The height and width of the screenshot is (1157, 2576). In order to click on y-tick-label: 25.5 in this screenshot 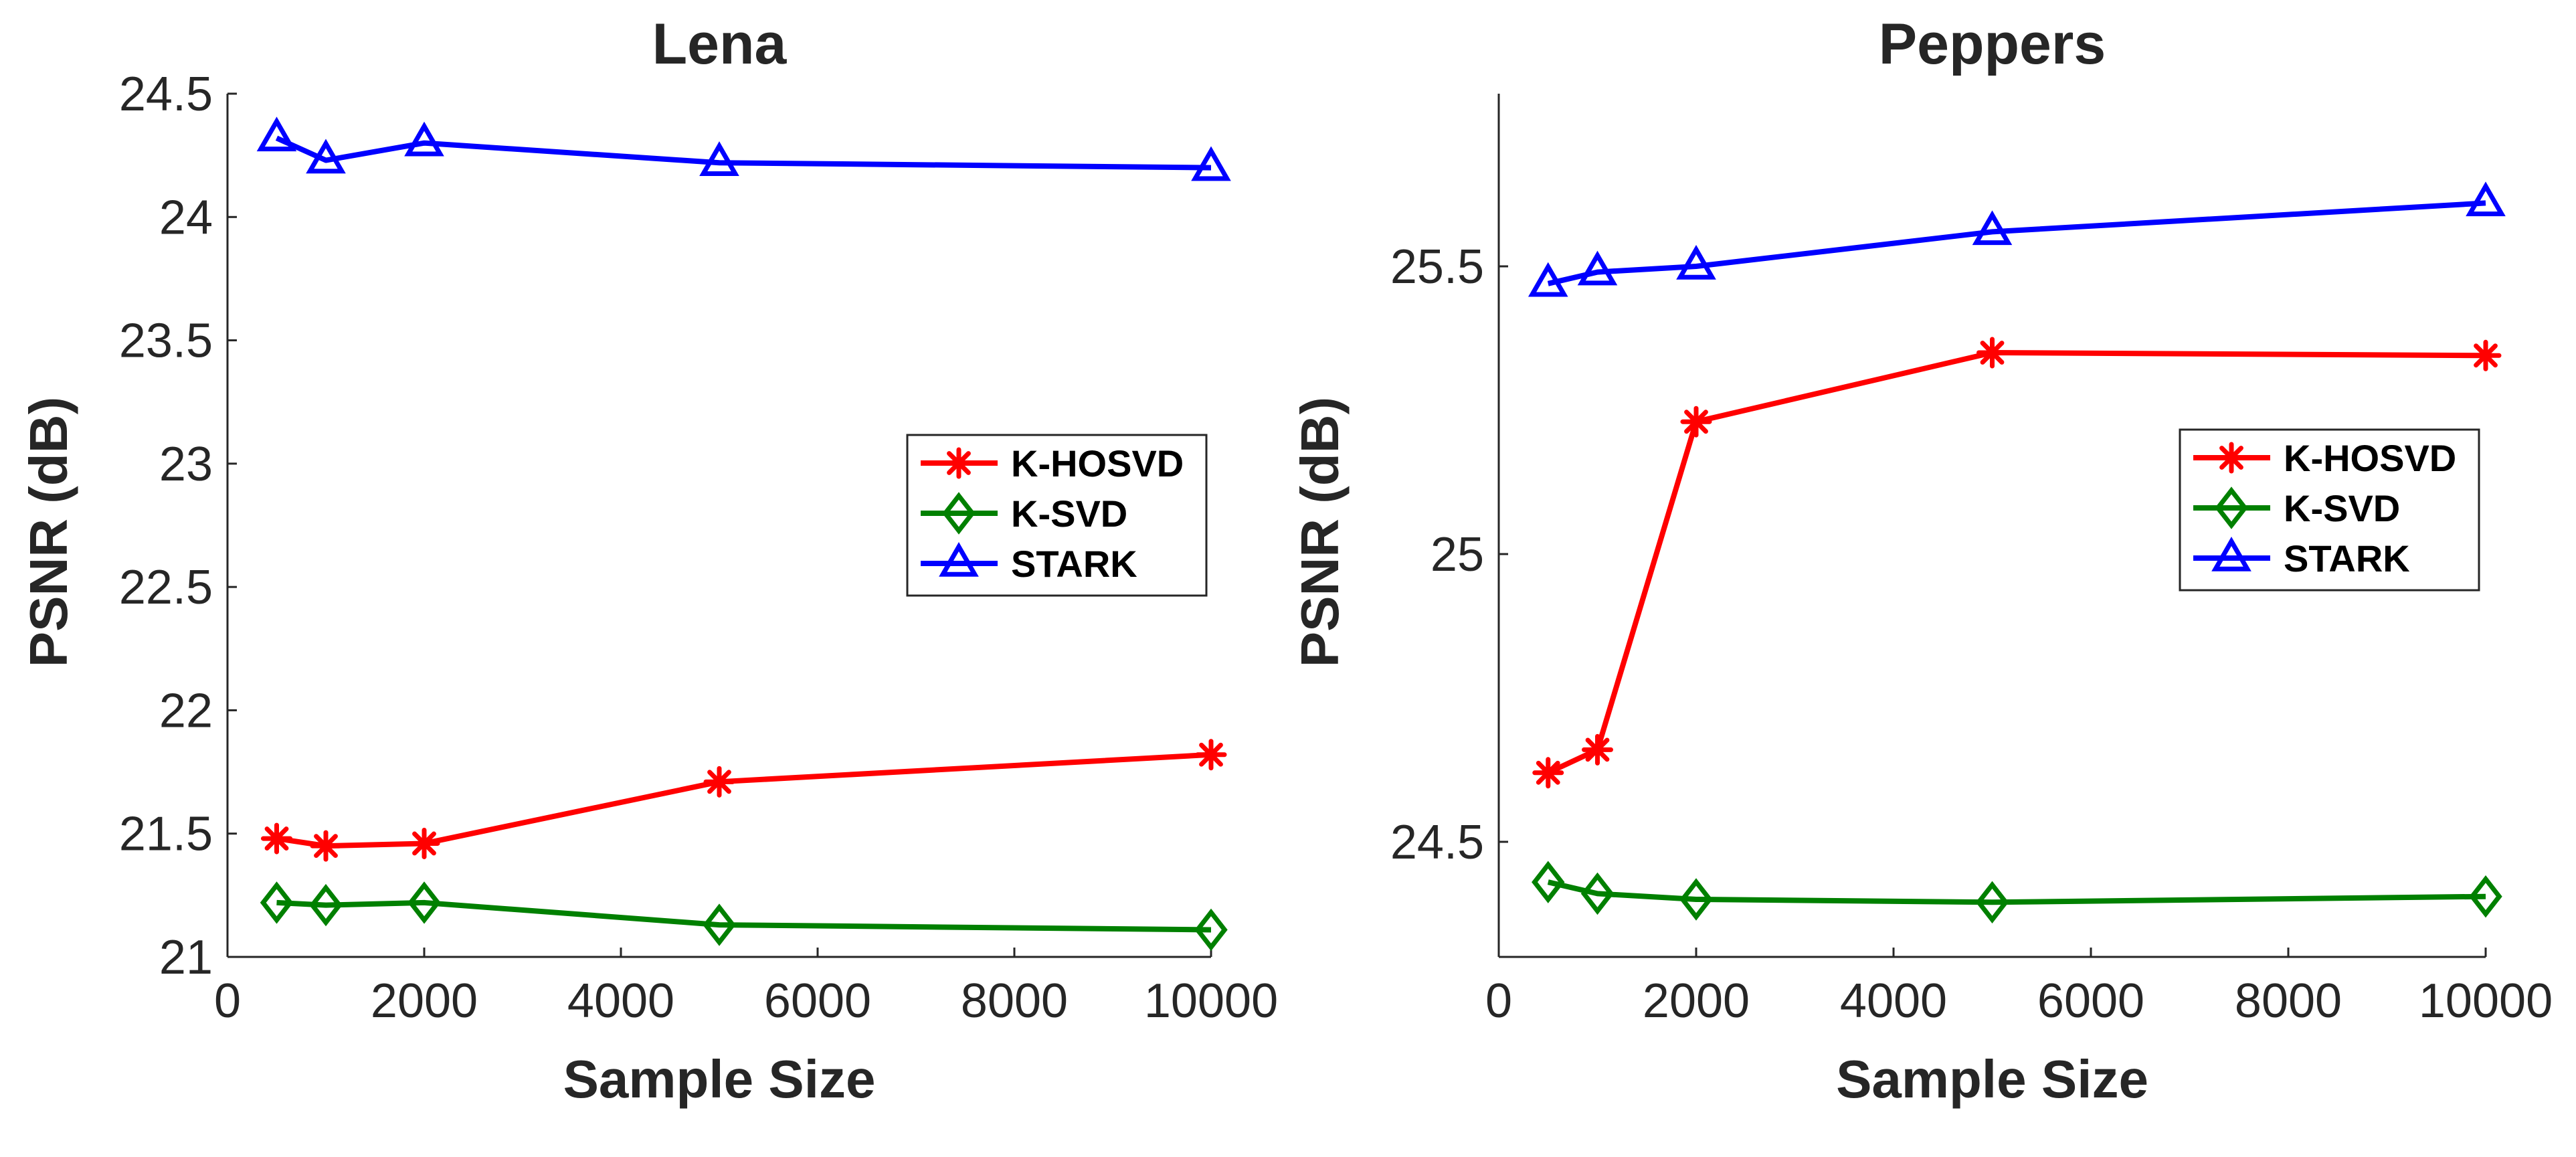, I will do `click(1437, 267)`.